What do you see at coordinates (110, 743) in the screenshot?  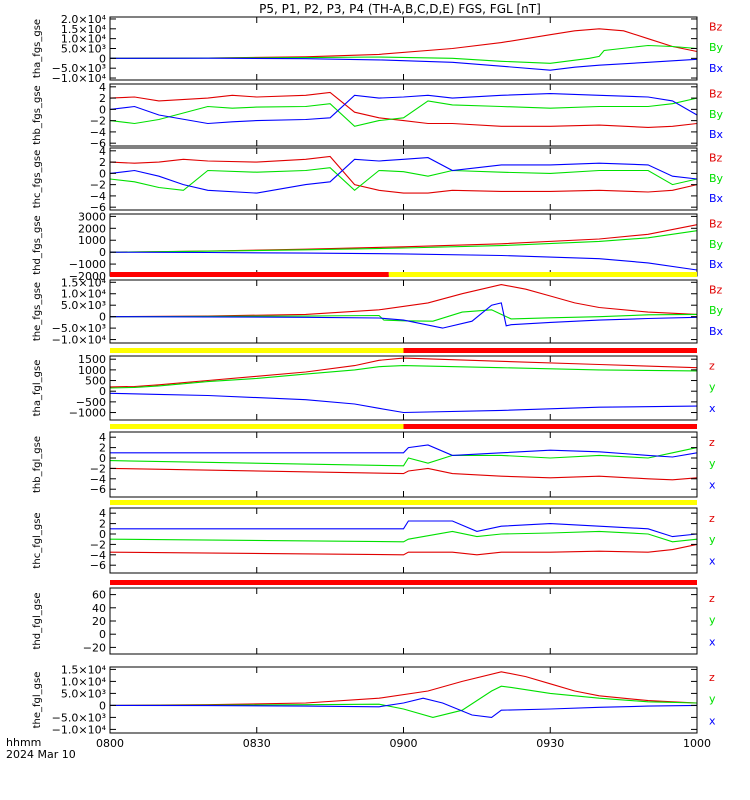 I see `x-tick-label-0800: 0800` at bounding box center [110, 743].